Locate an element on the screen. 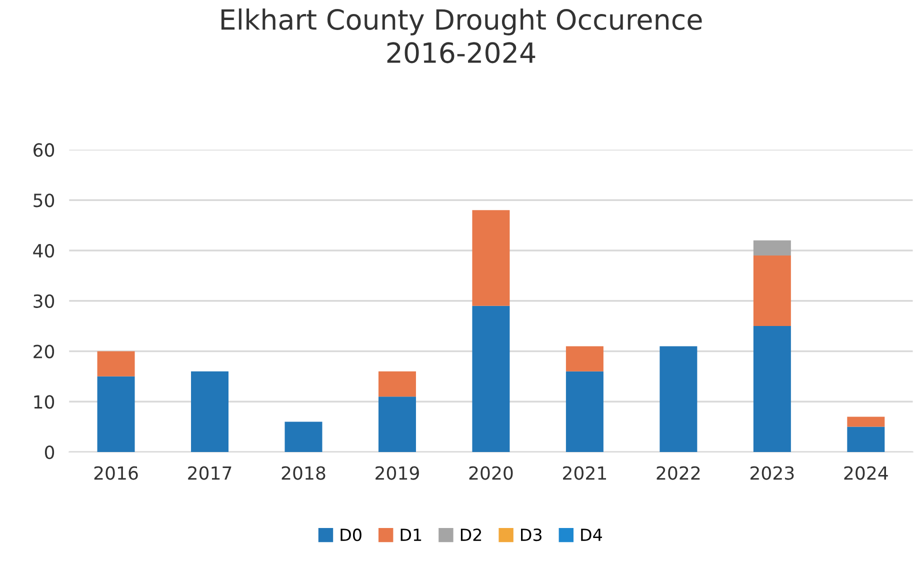  x-tick-label: 2023 is located at coordinates (772, 473).